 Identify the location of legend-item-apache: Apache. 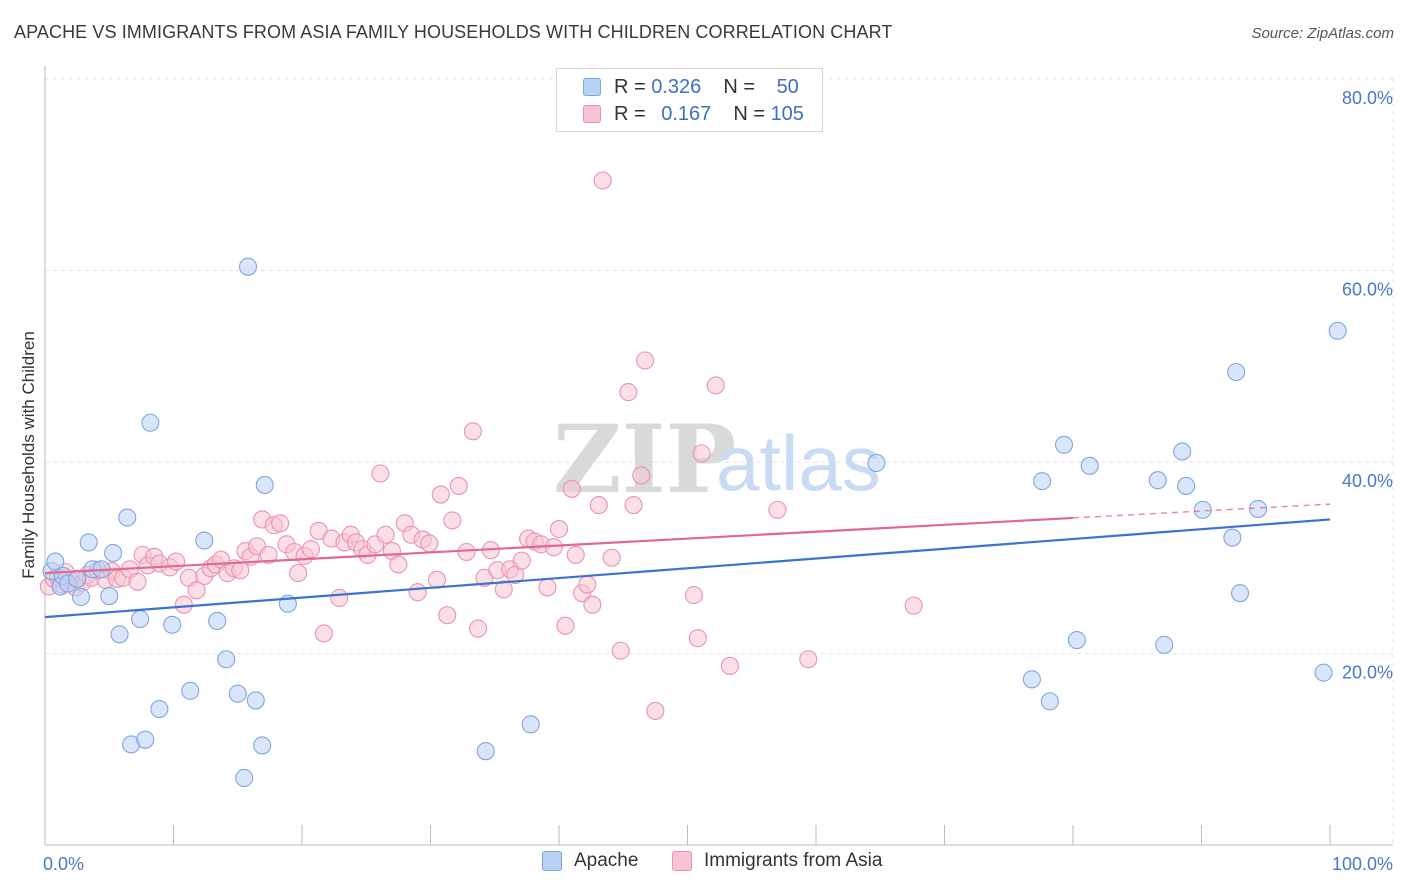
(590, 861).